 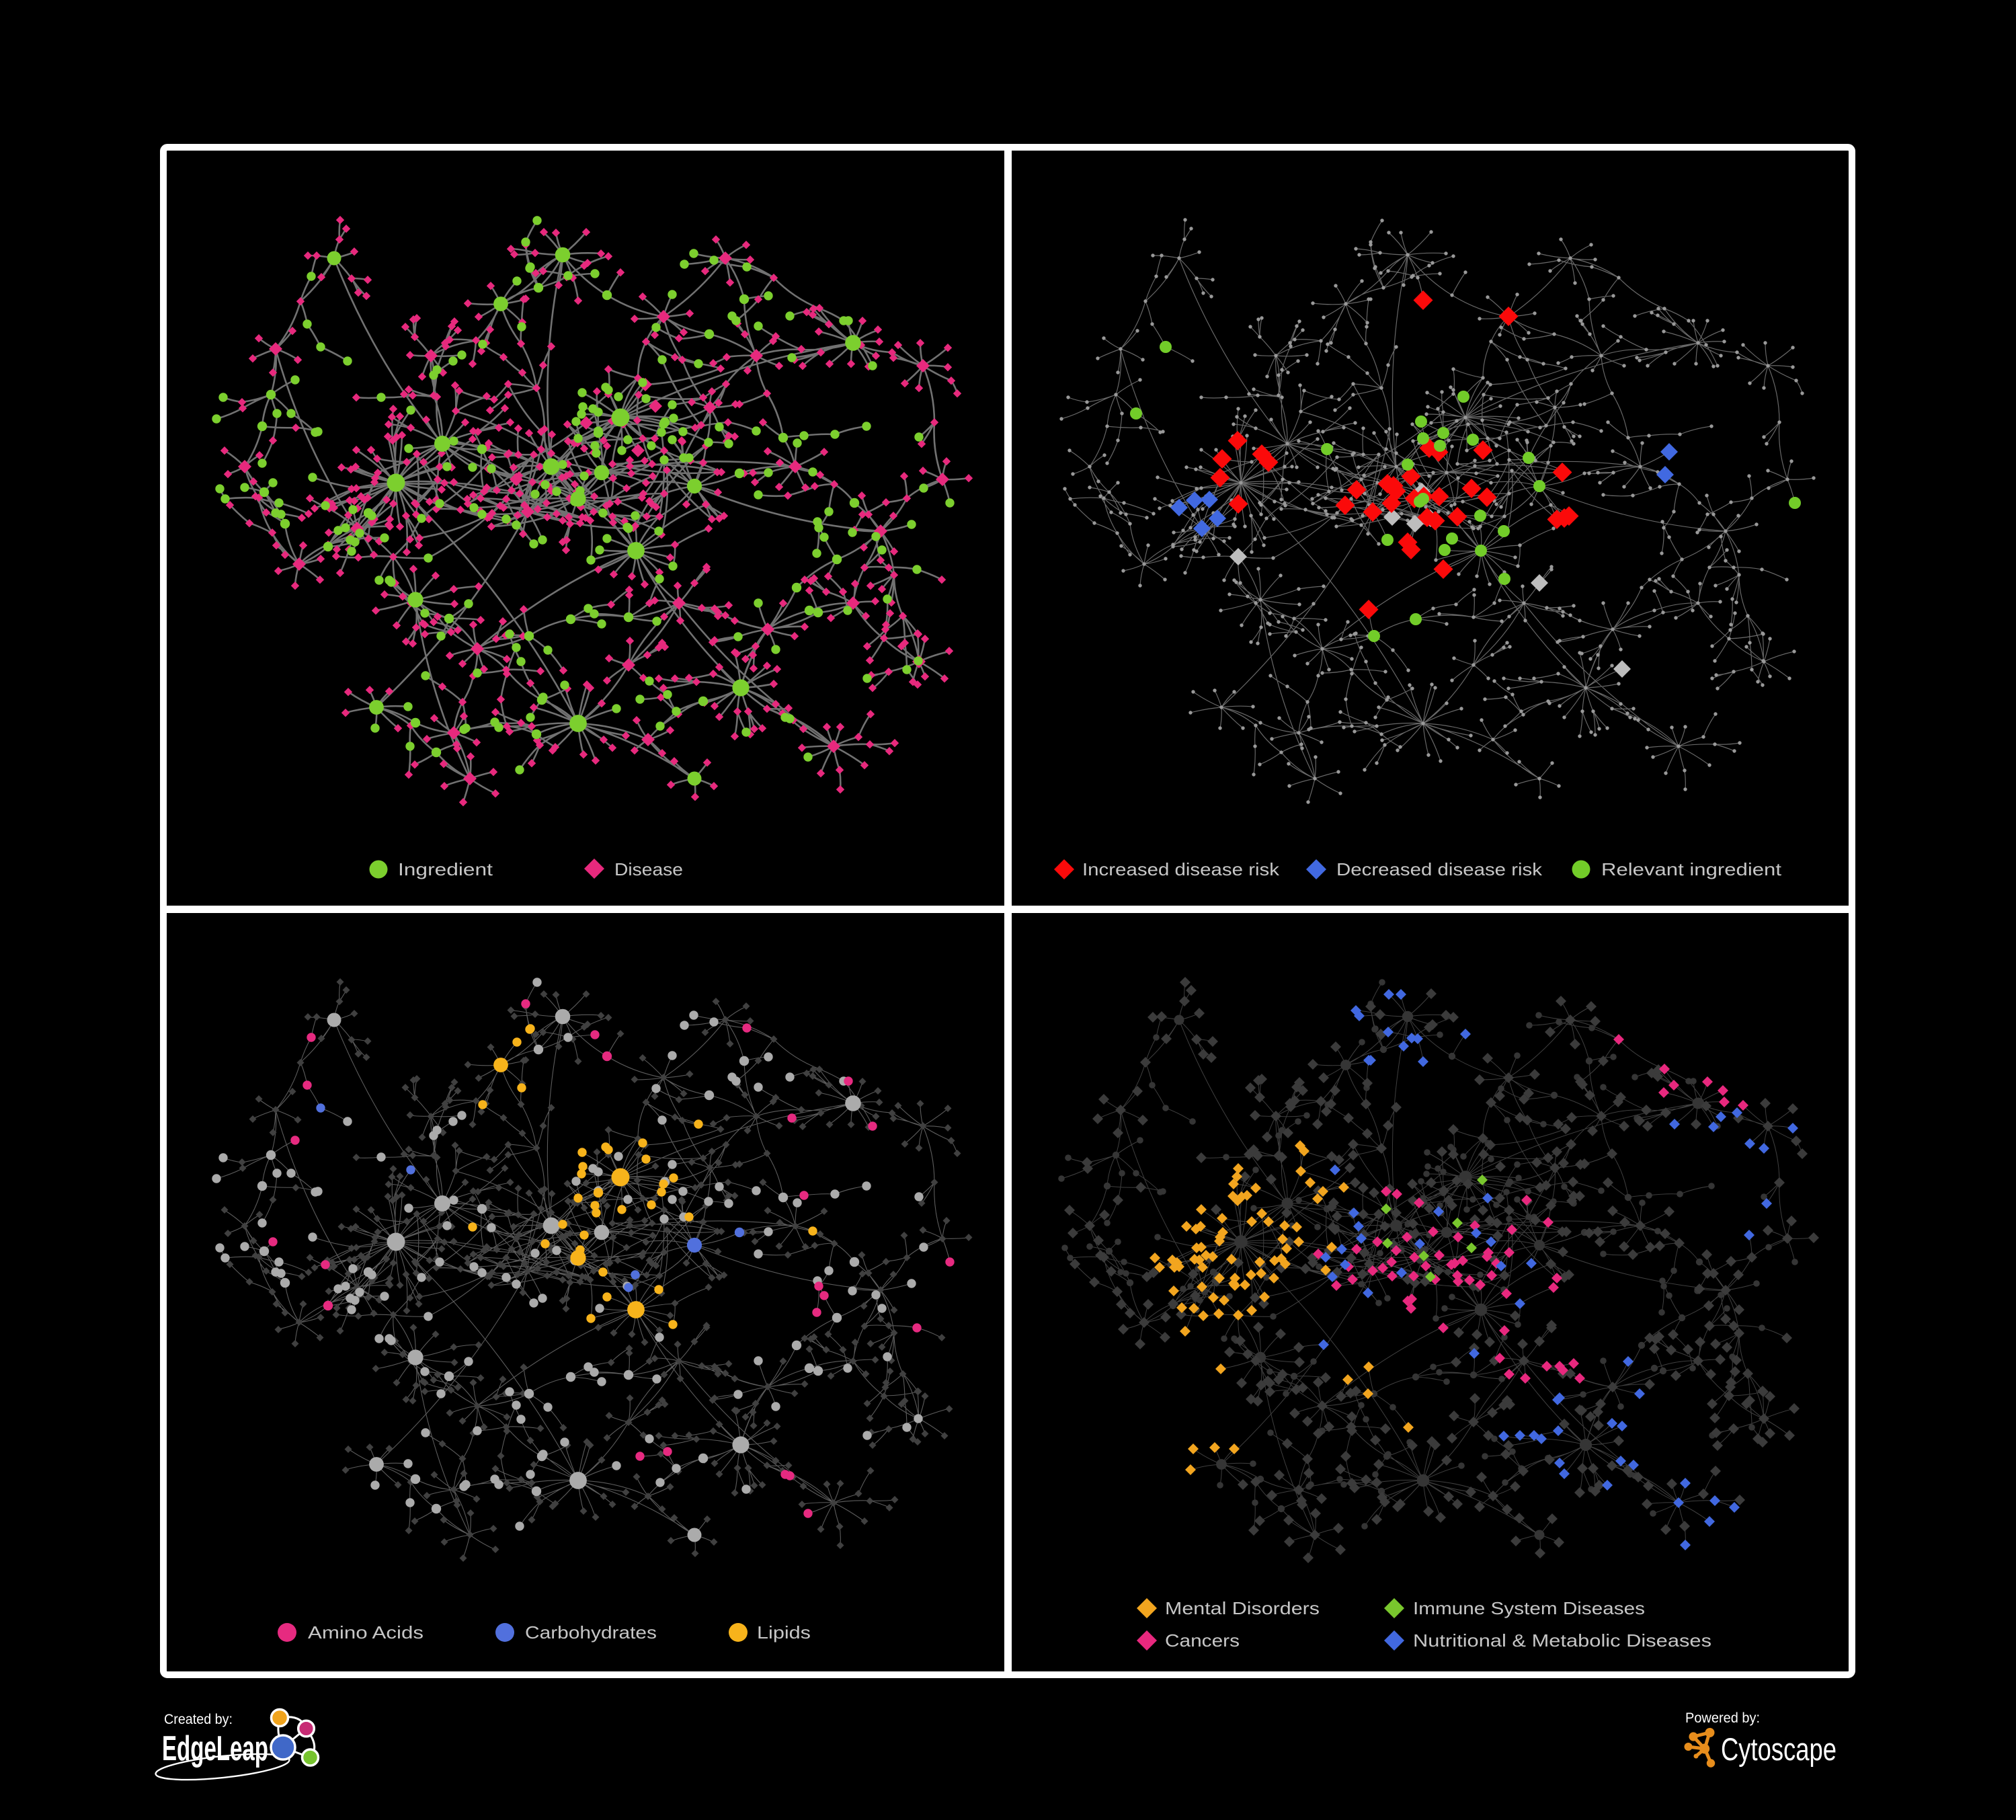 What do you see at coordinates (1439, 869) in the screenshot?
I see `svg-text: Decreased disease risk` at bounding box center [1439, 869].